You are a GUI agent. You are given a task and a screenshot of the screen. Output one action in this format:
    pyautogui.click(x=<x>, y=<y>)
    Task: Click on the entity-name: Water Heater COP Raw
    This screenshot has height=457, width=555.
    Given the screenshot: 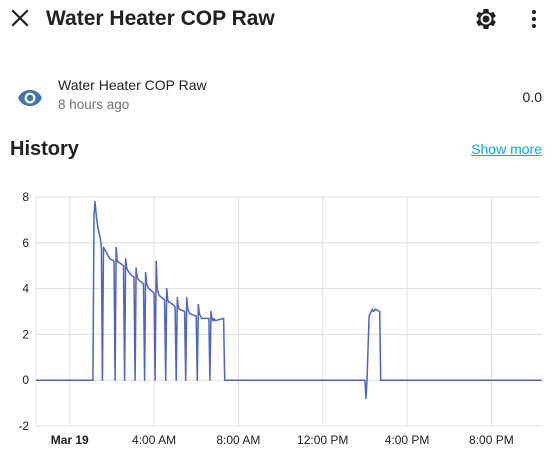 What is the action you would take?
    pyautogui.click(x=132, y=85)
    